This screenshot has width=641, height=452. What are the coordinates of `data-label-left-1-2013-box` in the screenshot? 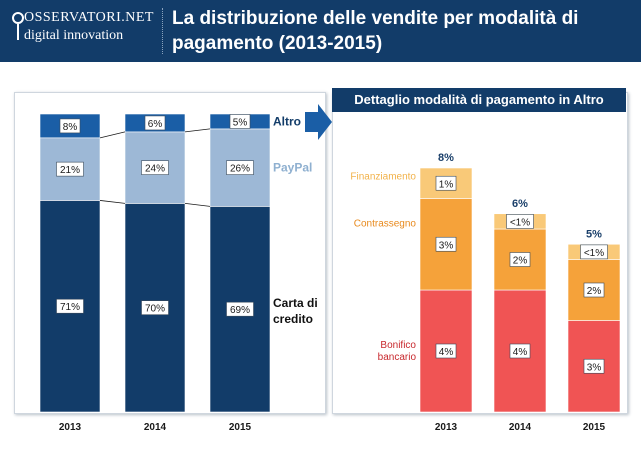 It's located at (70, 169).